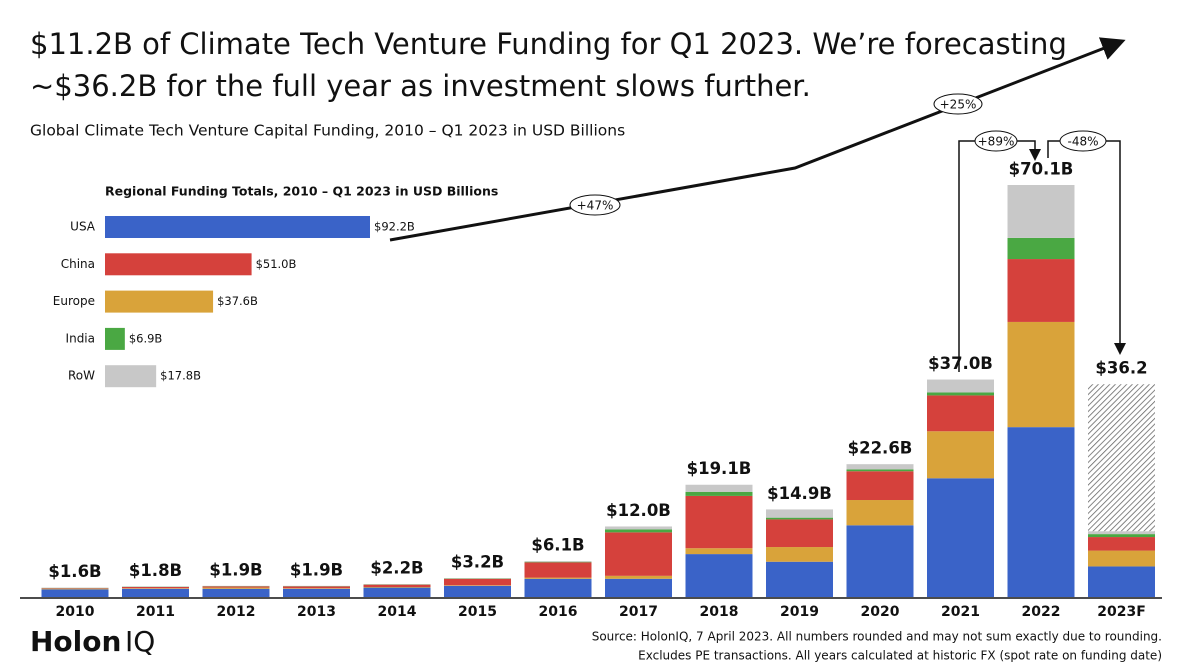  I want to click on y-tick-label: China, so click(78, 264).